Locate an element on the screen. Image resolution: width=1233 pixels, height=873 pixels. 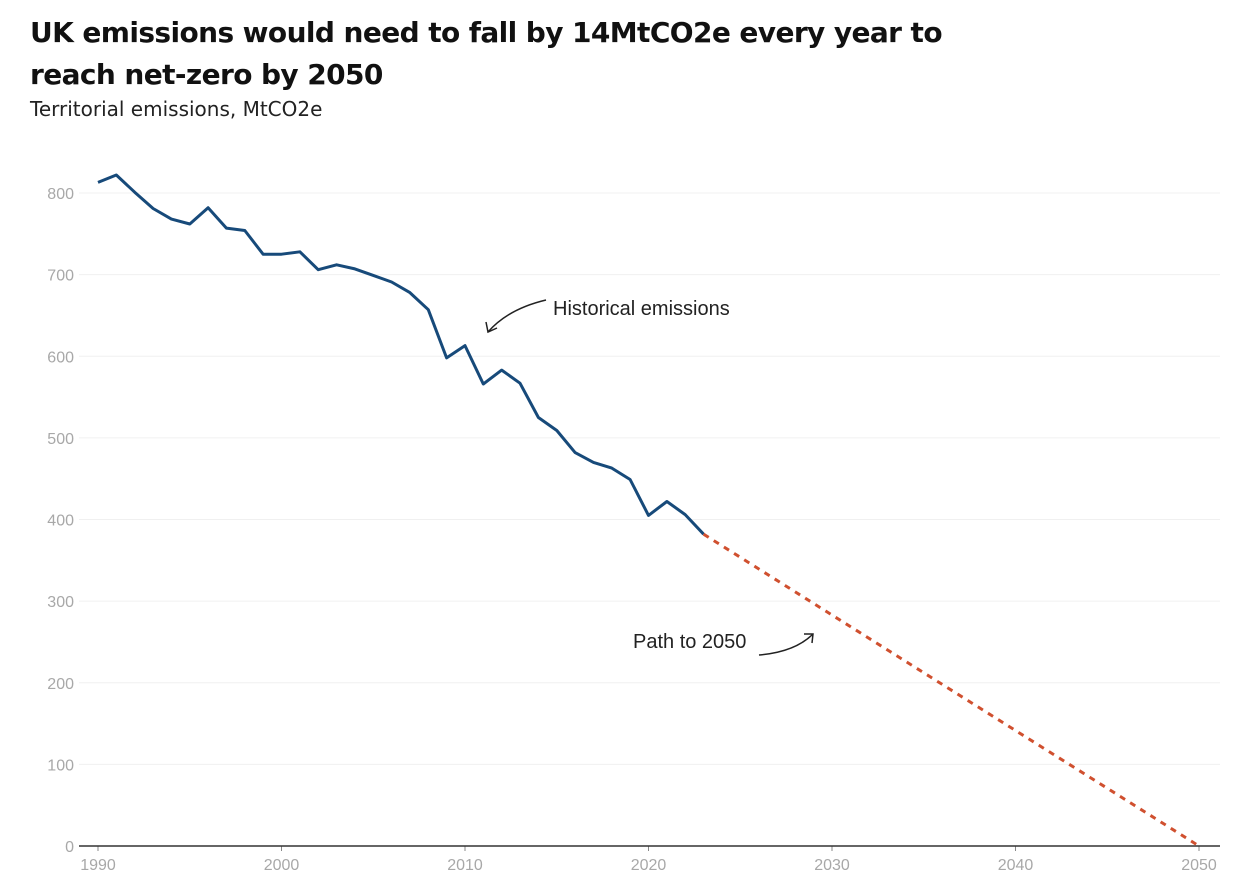
x-tick-label-2010: 2010 is located at coordinates (465, 865).